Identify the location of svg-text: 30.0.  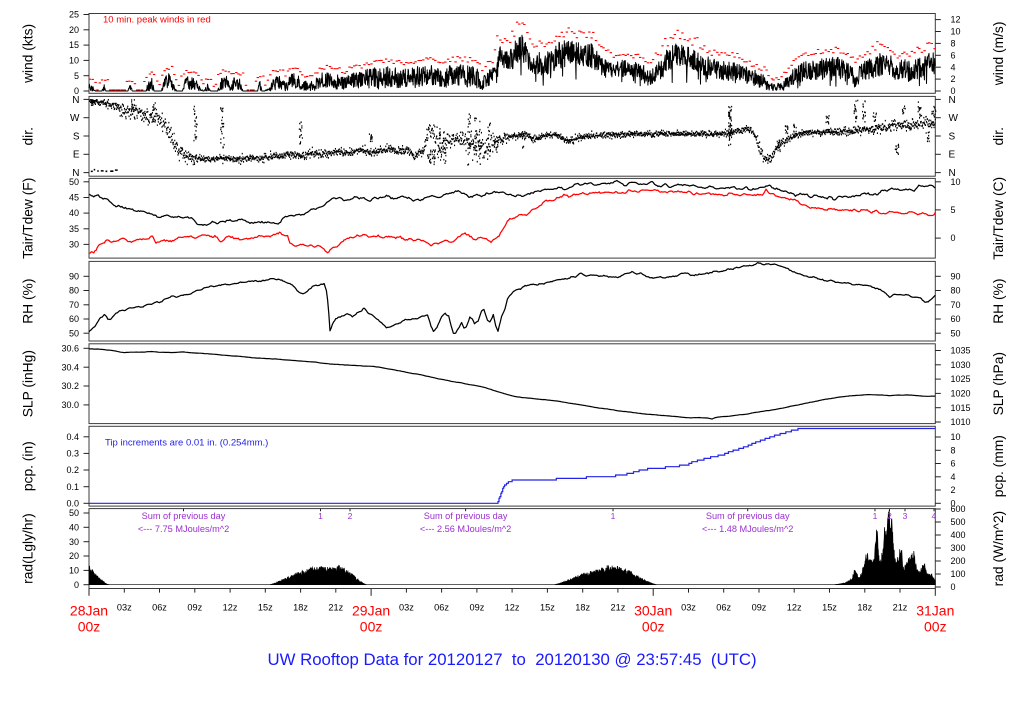
(70, 405).